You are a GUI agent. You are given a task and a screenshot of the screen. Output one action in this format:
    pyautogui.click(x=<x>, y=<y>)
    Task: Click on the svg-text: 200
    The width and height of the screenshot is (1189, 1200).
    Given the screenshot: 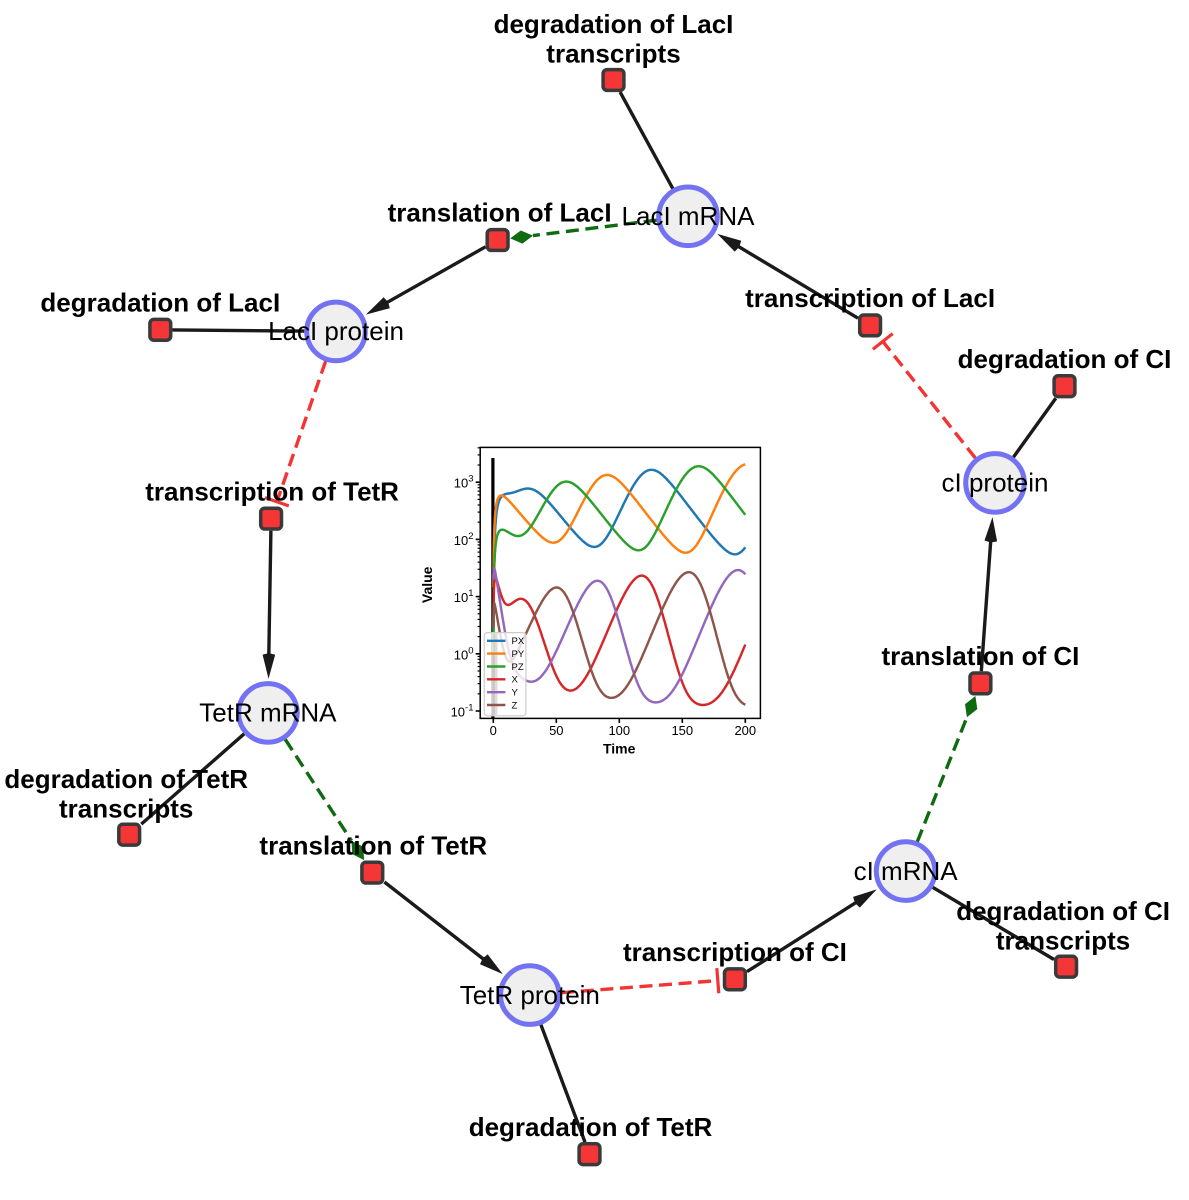 What is the action you would take?
    pyautogui.click(x=745, y=730)
    